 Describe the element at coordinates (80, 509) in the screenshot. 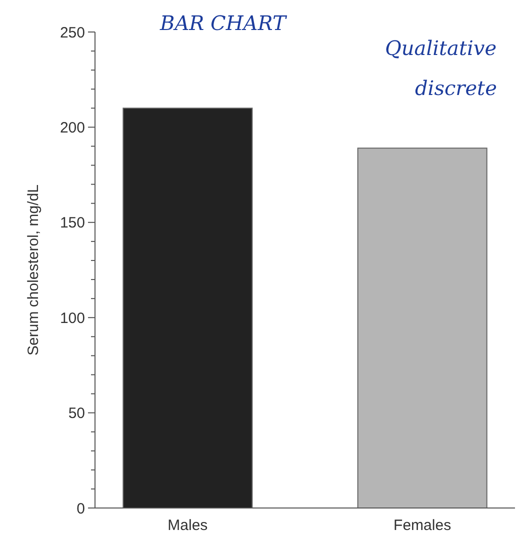

I see `y-tick-label: 0` at that location.